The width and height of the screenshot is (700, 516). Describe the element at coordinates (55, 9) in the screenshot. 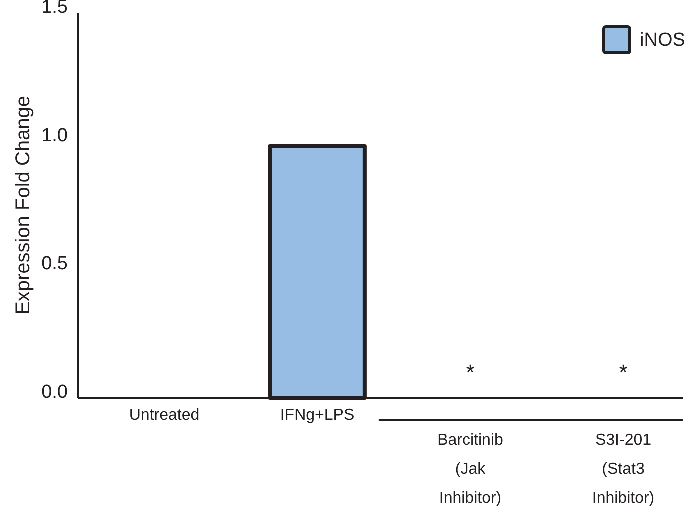

I see `y-tick-label: 1.5` at that location.